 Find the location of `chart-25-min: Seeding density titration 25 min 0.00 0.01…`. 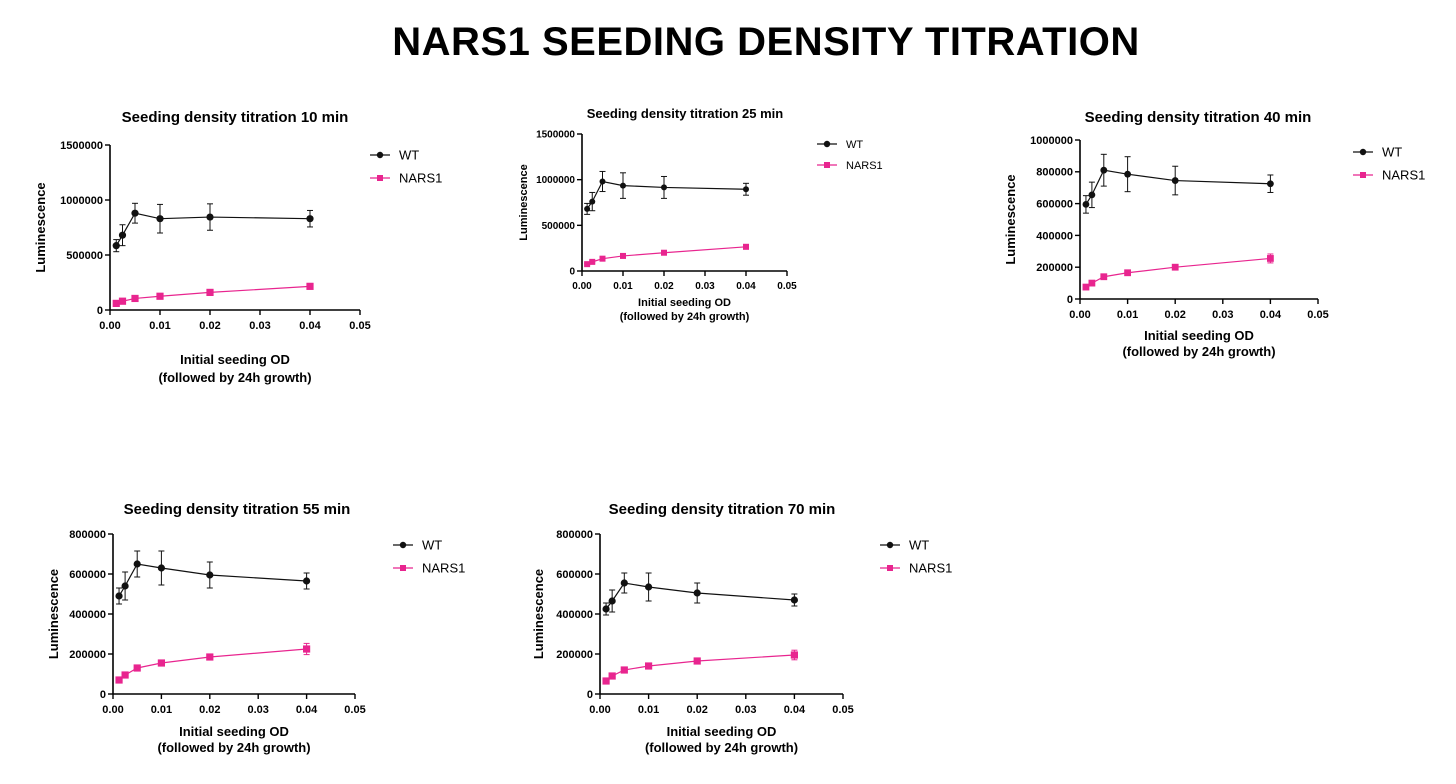

chart-25-min: Seeding density titration 25 min 0.00 0.01… is located at coordinates (700, 214).